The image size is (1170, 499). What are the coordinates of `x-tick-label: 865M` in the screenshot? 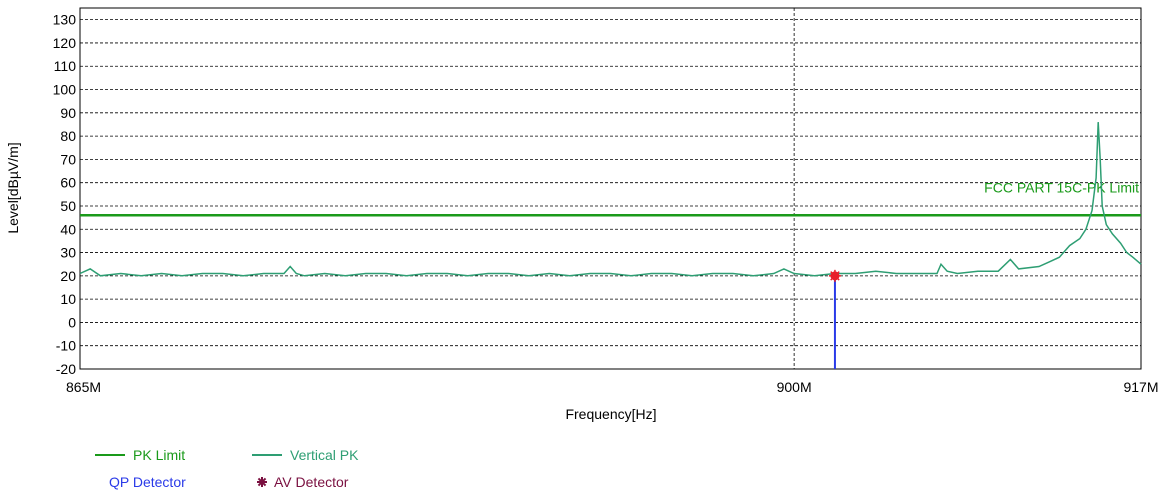 It's located at (83, 387).